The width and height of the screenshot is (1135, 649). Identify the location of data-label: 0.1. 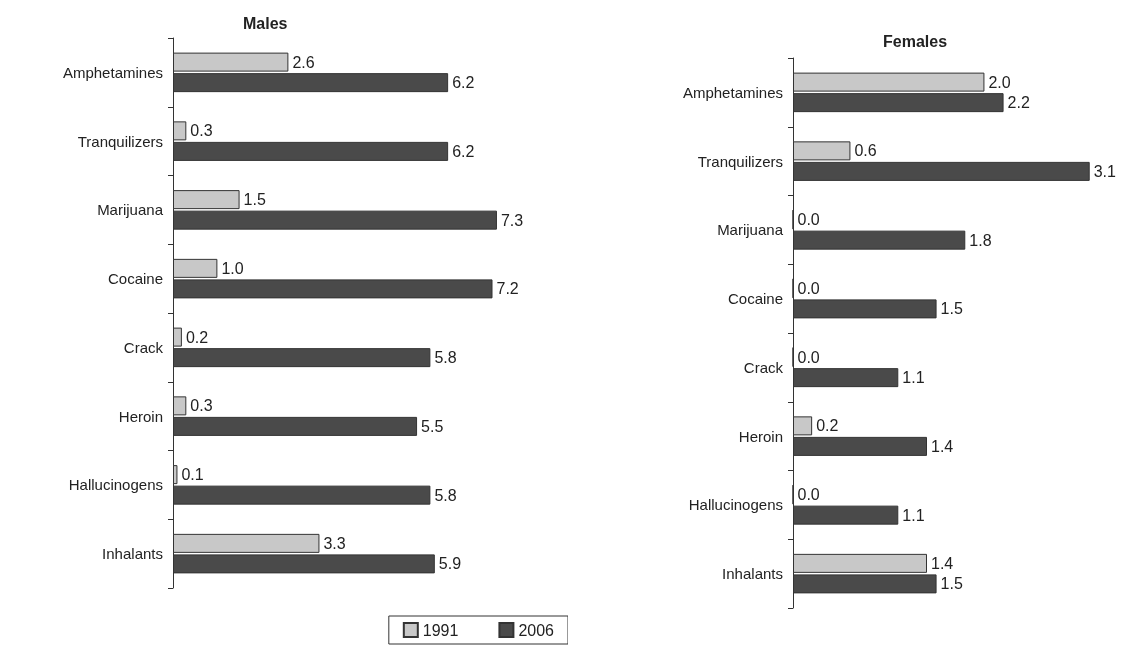
(192, 475).